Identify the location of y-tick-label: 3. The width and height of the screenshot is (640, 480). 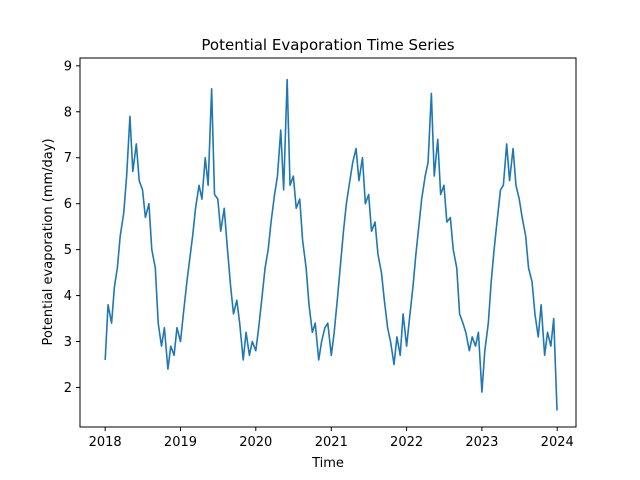
(68, 342).